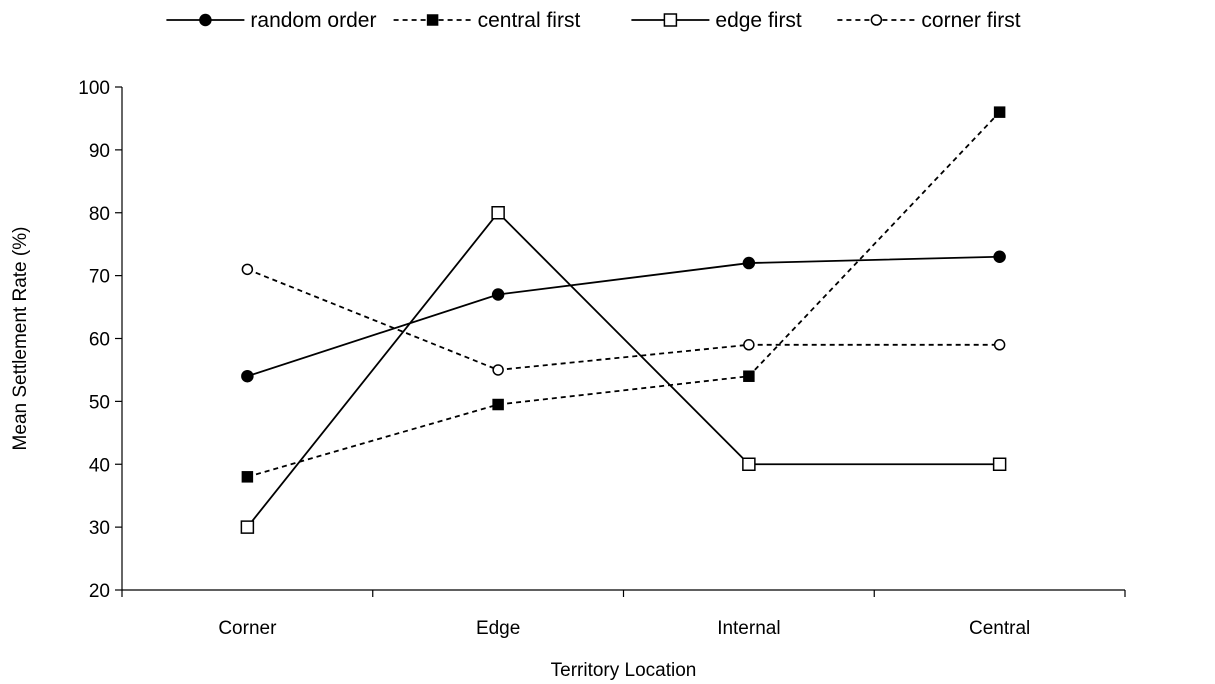 This screenshot has height=684, width=1215. What do you see at coordinates (20, 339) in the screenshot?
I see `y-axis-title: Mean Settlement Rate (%)` at bounding box center [20, 339].